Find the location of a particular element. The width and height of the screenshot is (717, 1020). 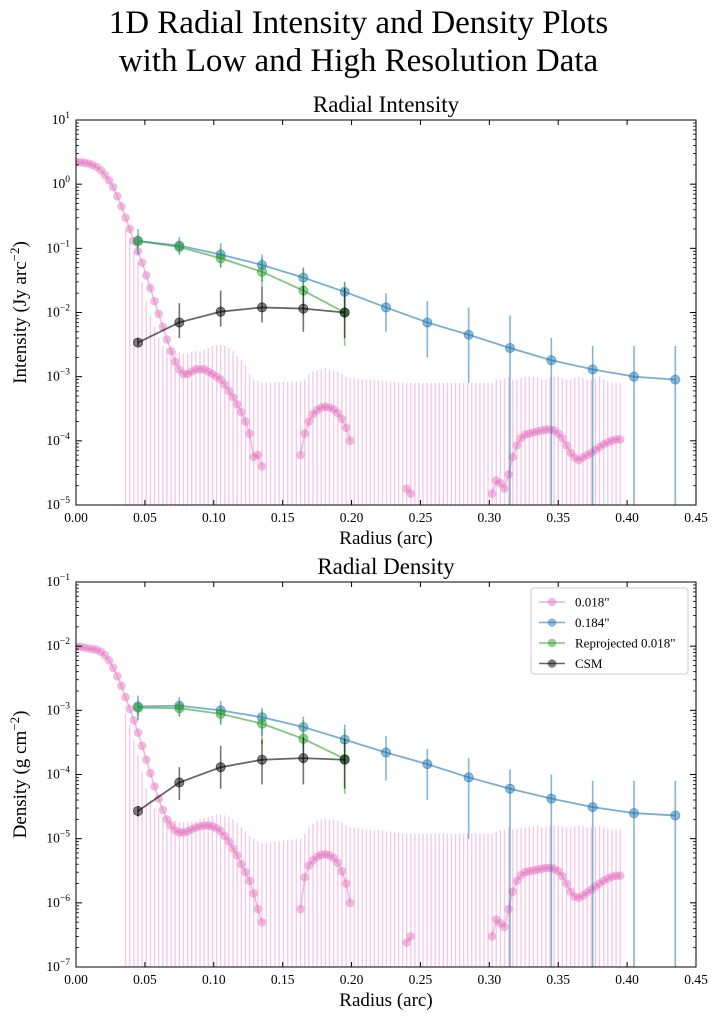

y-tick-label: 10⁻² is located at coordinates (58, 645).